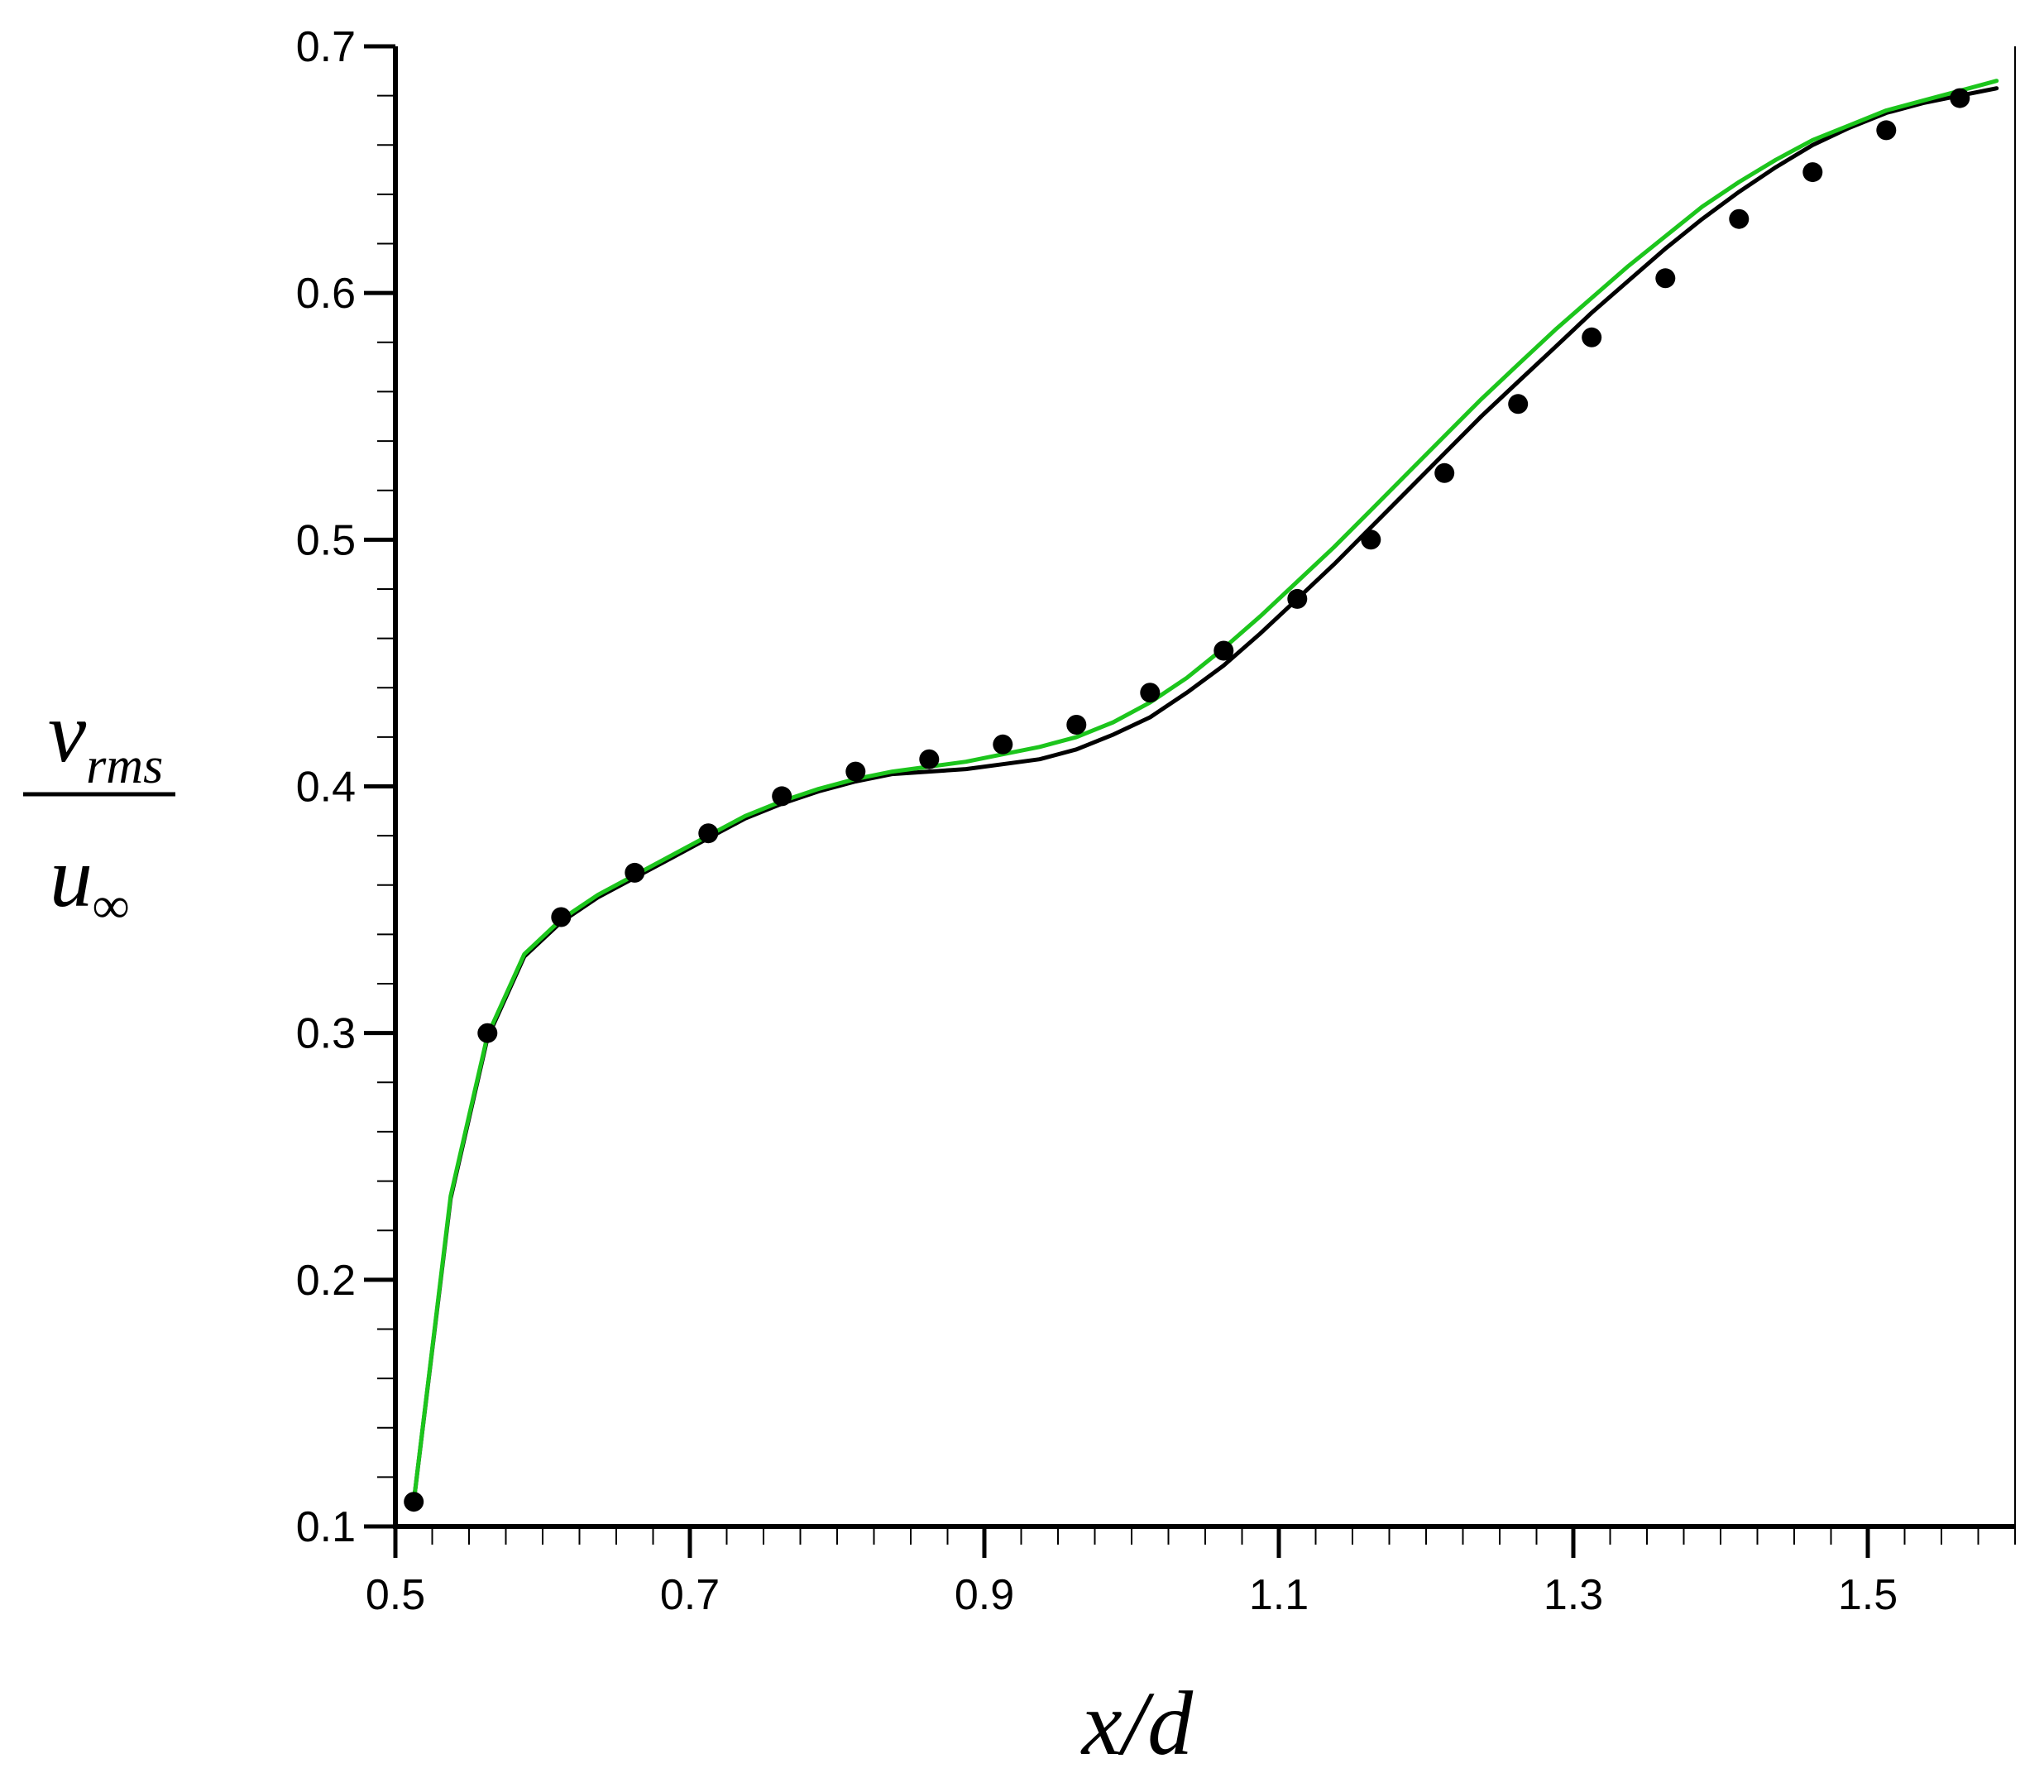 The image size is (2044, 1792). I want to click on y-tick-label: 0.1, so click(326, 1527).